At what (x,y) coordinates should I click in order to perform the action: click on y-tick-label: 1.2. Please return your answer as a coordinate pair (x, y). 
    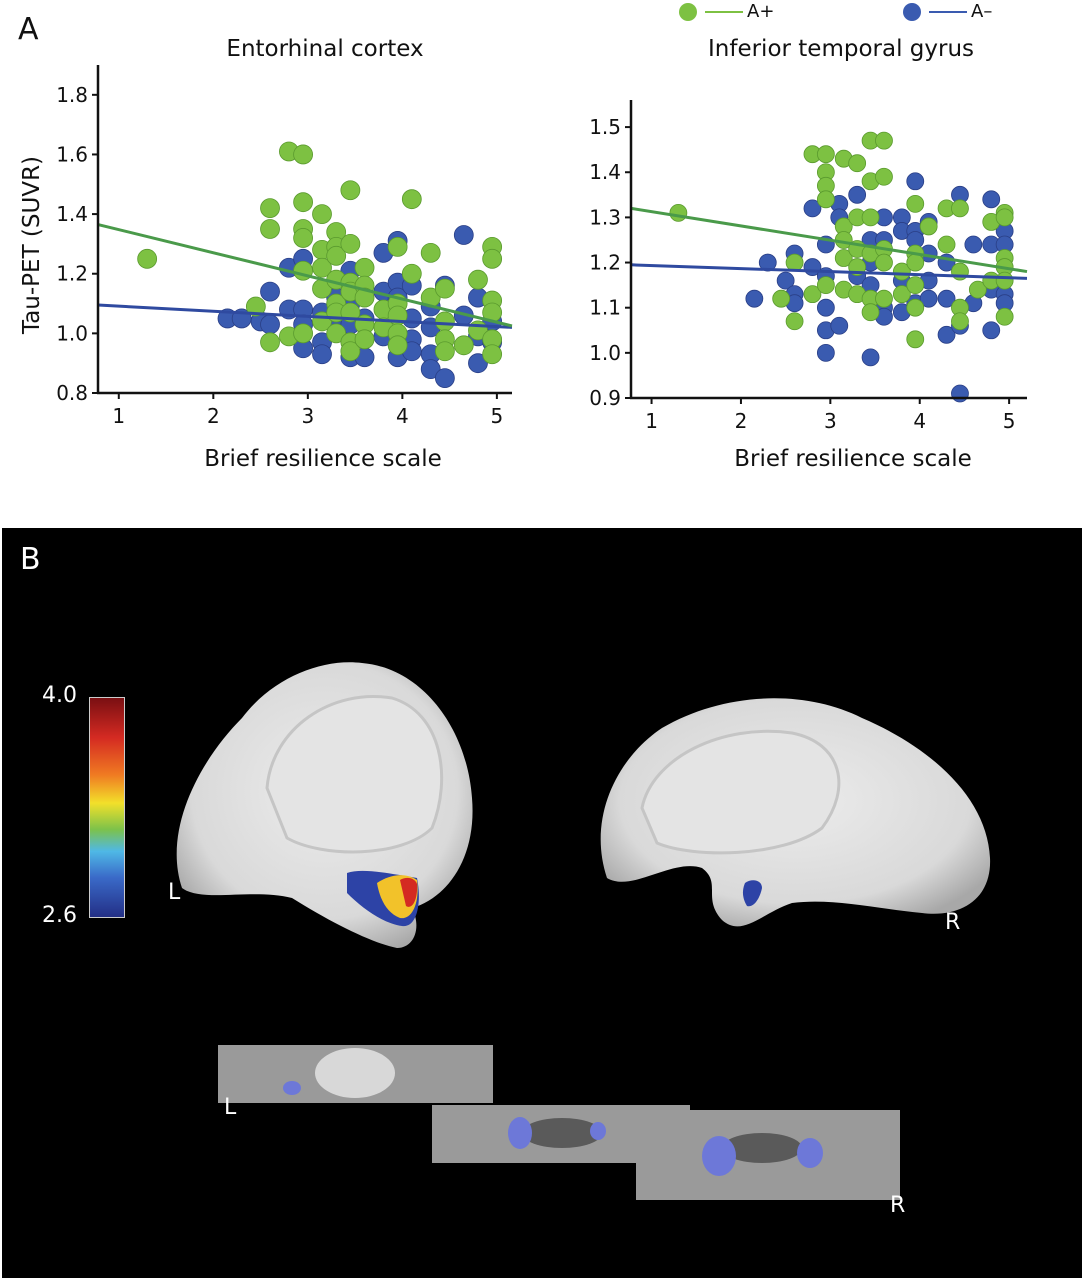
    Looking at the image, I should click on (605, 263).